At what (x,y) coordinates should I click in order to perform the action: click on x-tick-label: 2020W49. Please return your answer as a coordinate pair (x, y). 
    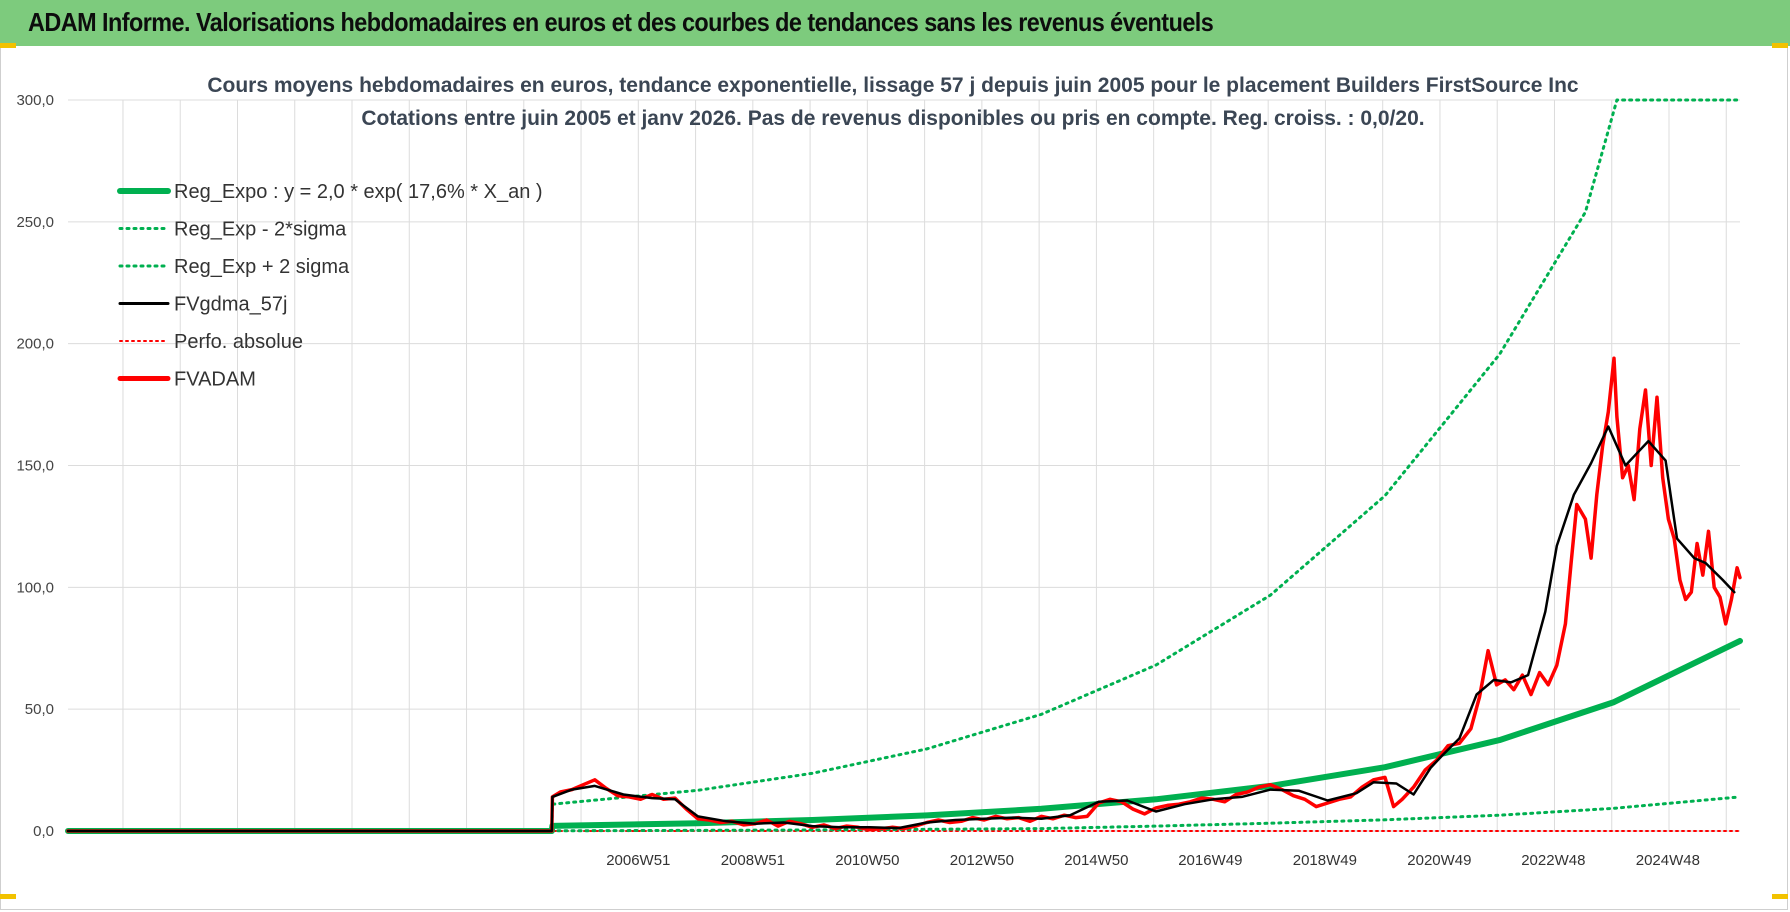
    Looking at the image, I should click on (1439, 860).